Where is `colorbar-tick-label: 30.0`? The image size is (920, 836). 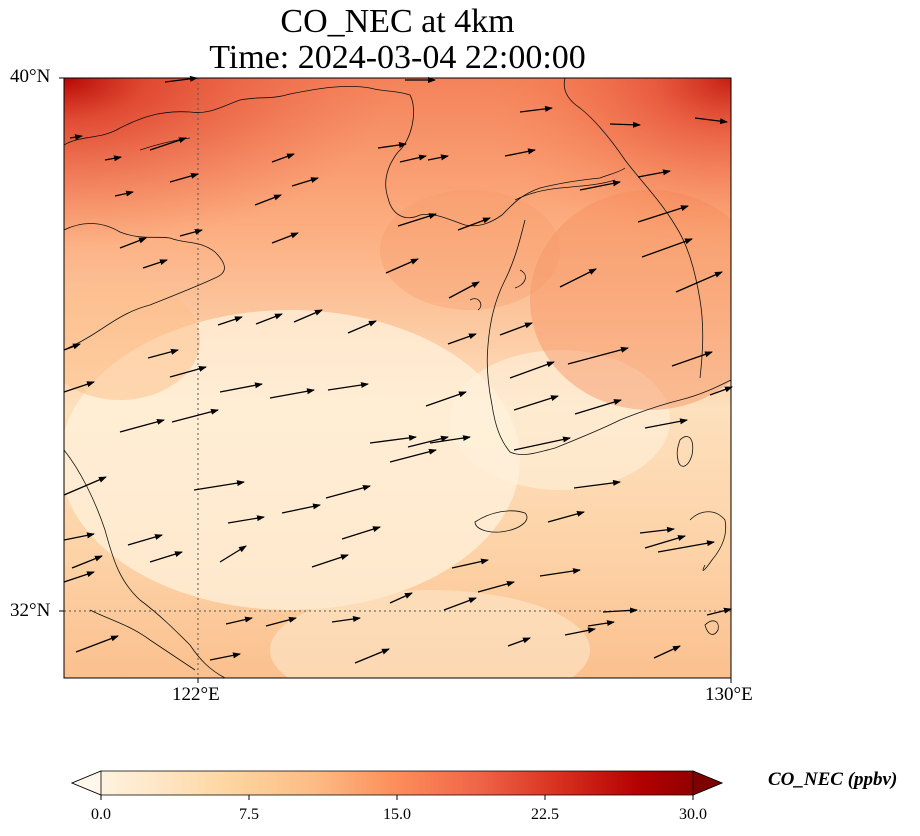
colorbar-tick-label: 30.0 is located at coordinates (693, 814).